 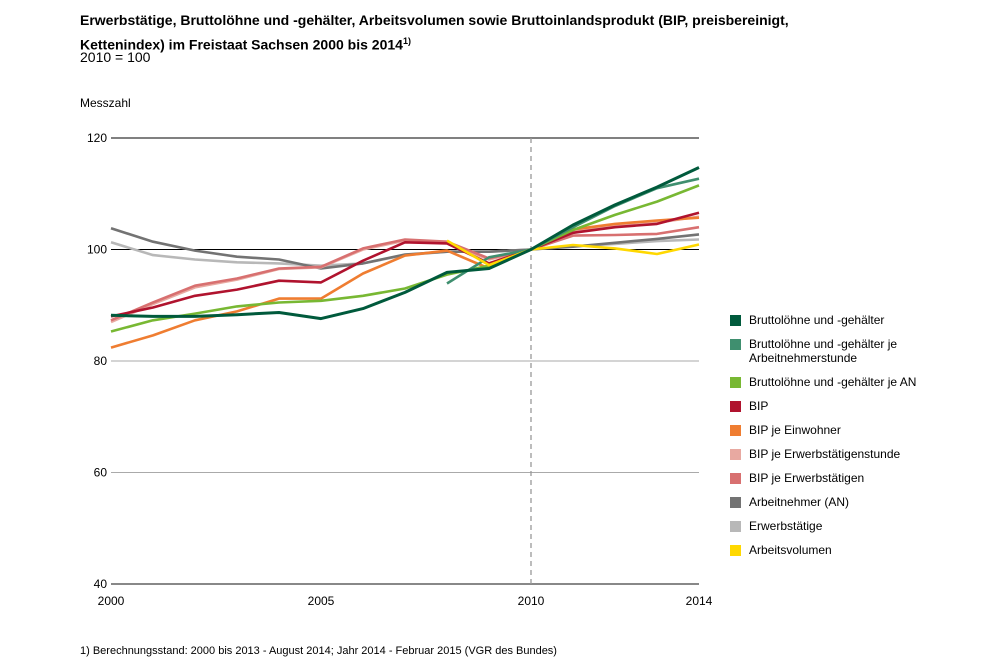 What do you see at coordinates (844, 406) in the screenshot?
I see `legend-item: BIP` at bounding box center [844, 406].